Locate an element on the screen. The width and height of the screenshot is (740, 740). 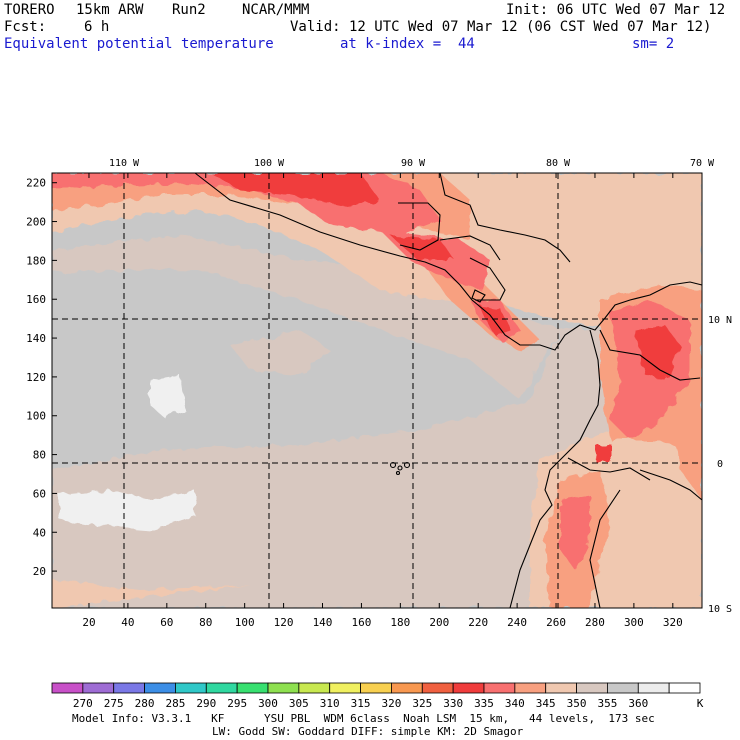
x-tick-label: 80 is located at coordinates (205, 622).